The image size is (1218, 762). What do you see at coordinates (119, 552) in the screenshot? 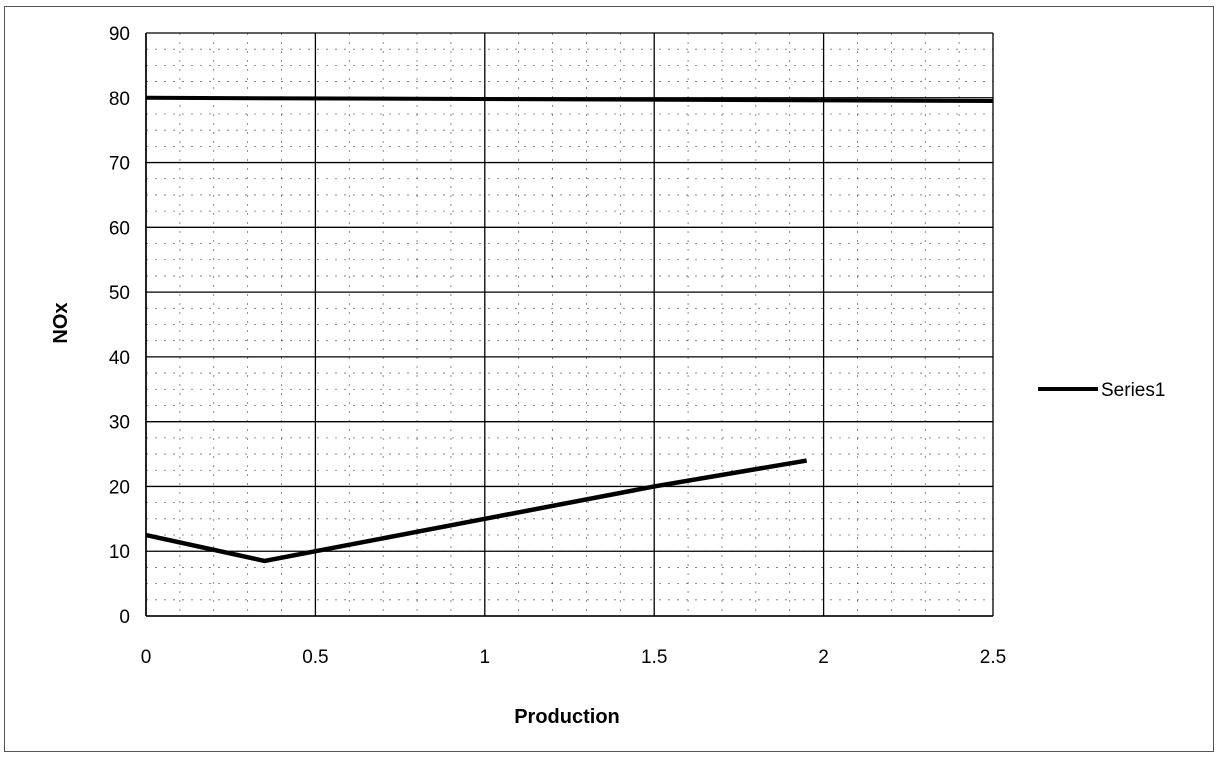
I see `y-tick-label: 10` at bounding box center [119, 552].